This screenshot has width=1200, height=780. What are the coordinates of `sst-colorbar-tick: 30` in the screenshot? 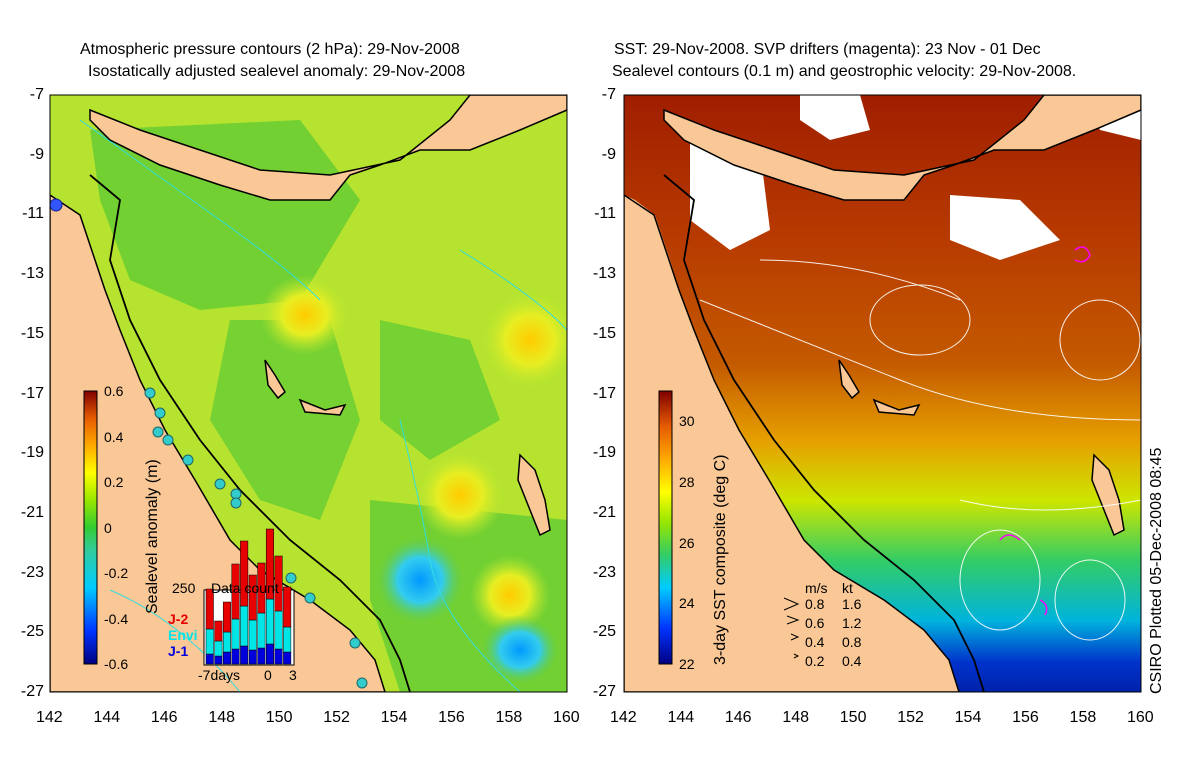 It's located at (687, 421).